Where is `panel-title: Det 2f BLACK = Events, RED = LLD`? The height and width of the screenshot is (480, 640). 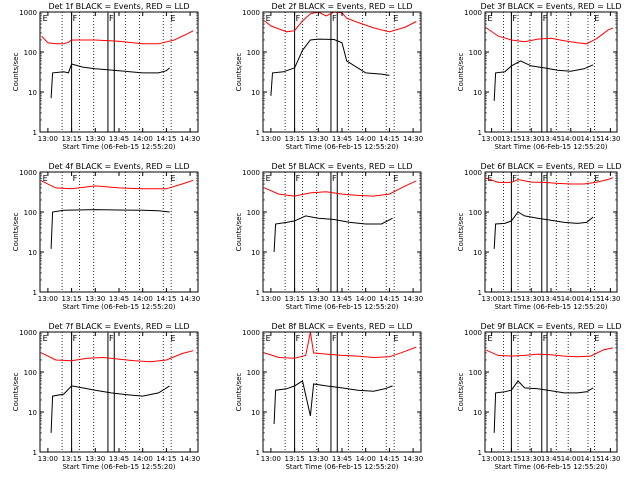
panel-title: Det 2f BLACK = Events, RED = LLD is located at coordinates (341, 6).